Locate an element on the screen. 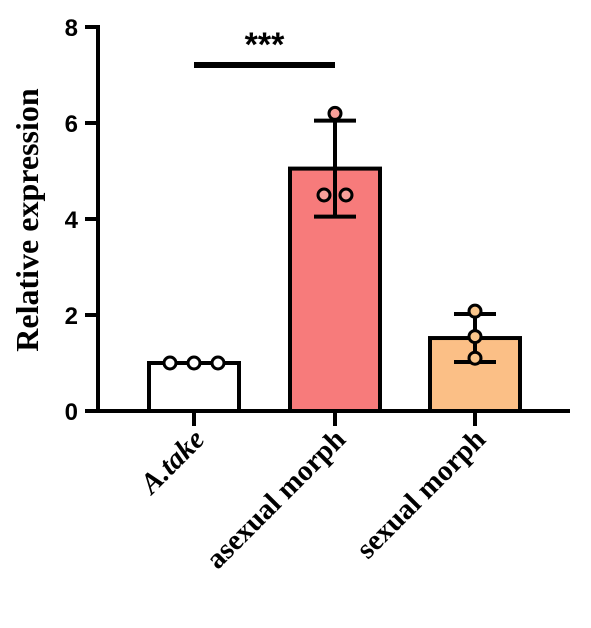  x-tick-label-0: A.take is located at coordinates (172, 462).